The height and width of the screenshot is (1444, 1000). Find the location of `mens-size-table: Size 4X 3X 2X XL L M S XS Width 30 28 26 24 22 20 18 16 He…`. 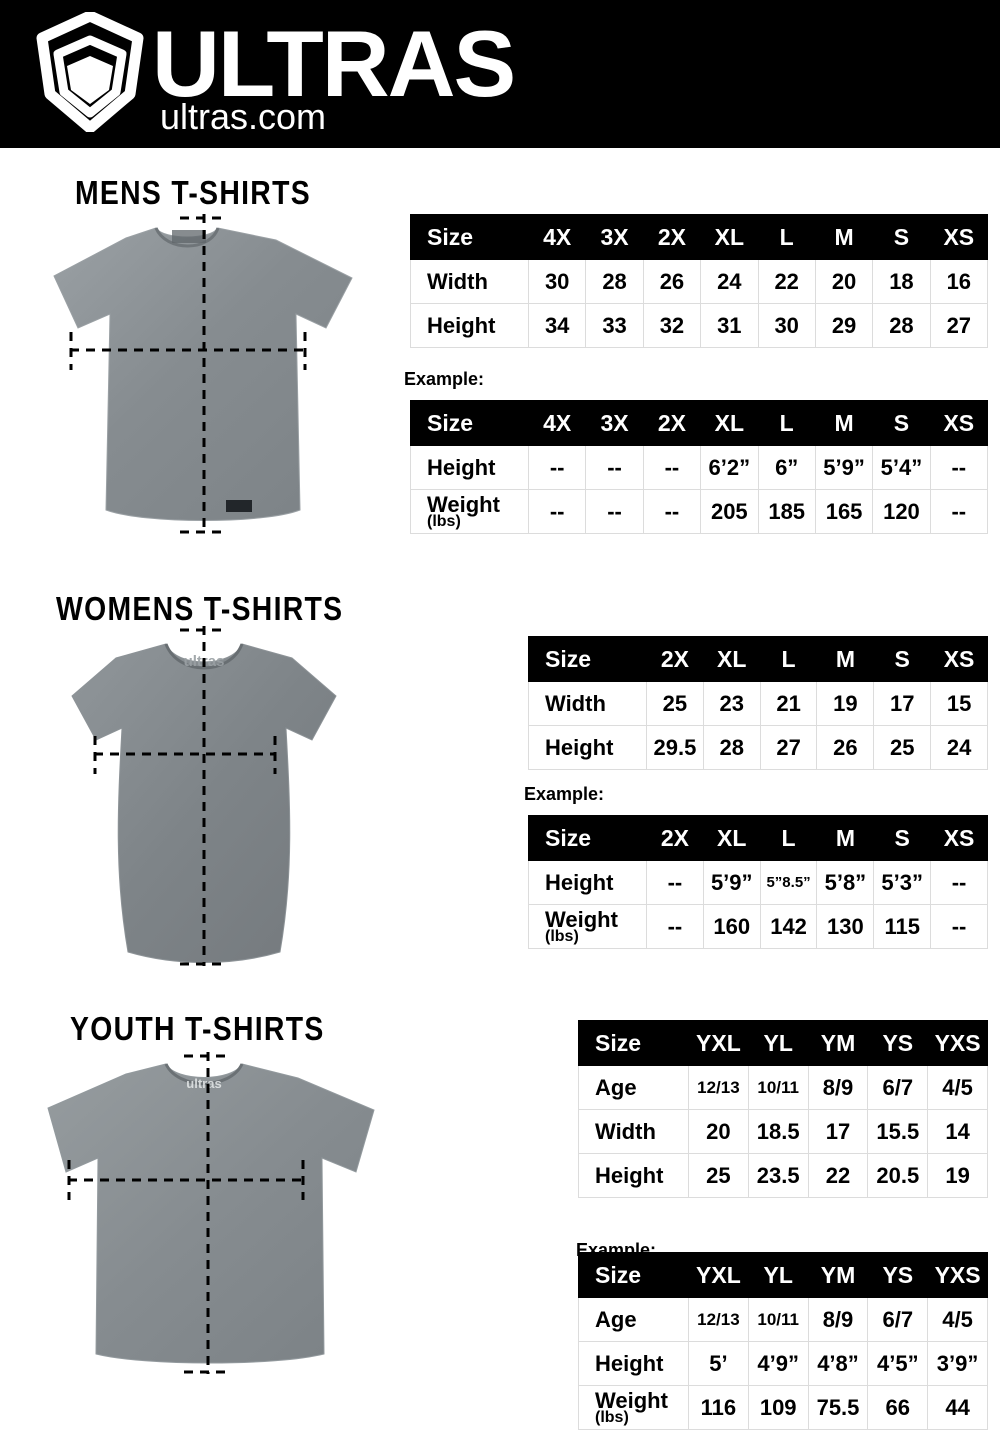

mens-size-table: Size 4X 3X 2X XL L M S XS Width 30 28 26 24 22 20 18 16 He… is located at coordinates (699, 281).